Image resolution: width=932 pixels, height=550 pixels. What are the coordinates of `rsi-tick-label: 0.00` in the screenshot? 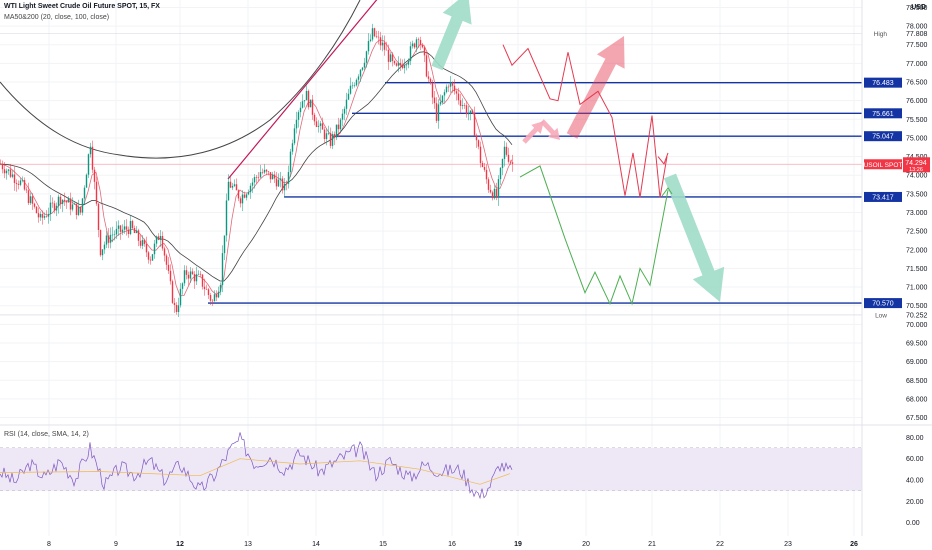 It's located at (913, 523).